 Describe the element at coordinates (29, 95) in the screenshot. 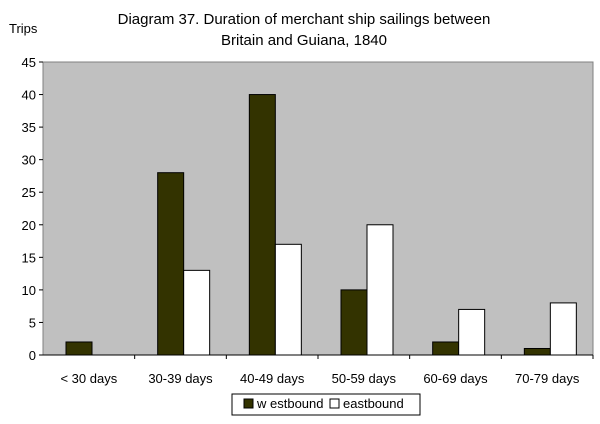

I see `y-tick-label: 40` at that location.